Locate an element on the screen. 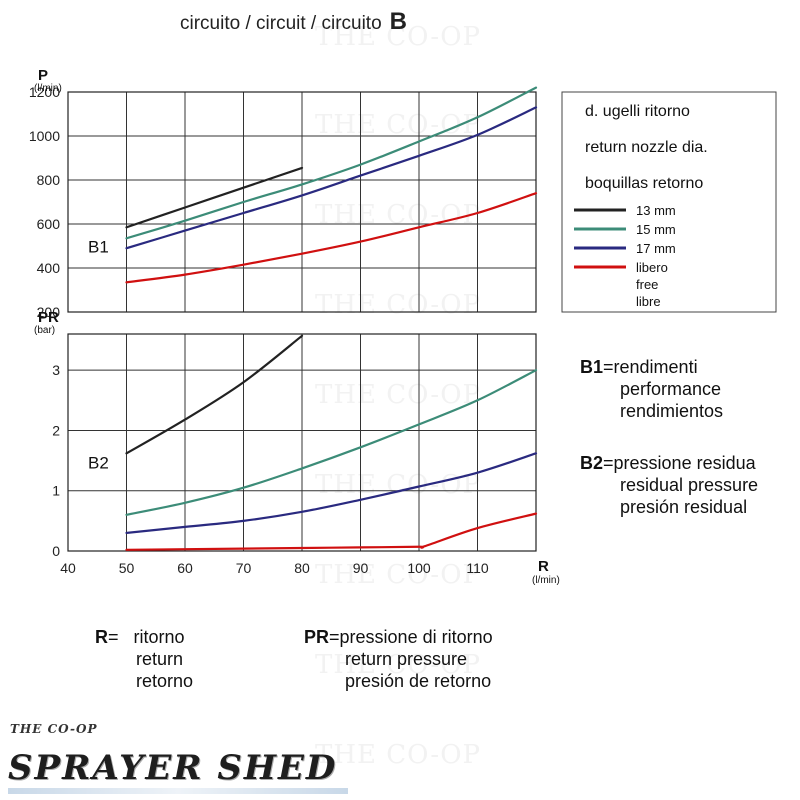 This screenshot has height=800, width=800. note-b1-key: B1 is located at coordinates (592, 367).